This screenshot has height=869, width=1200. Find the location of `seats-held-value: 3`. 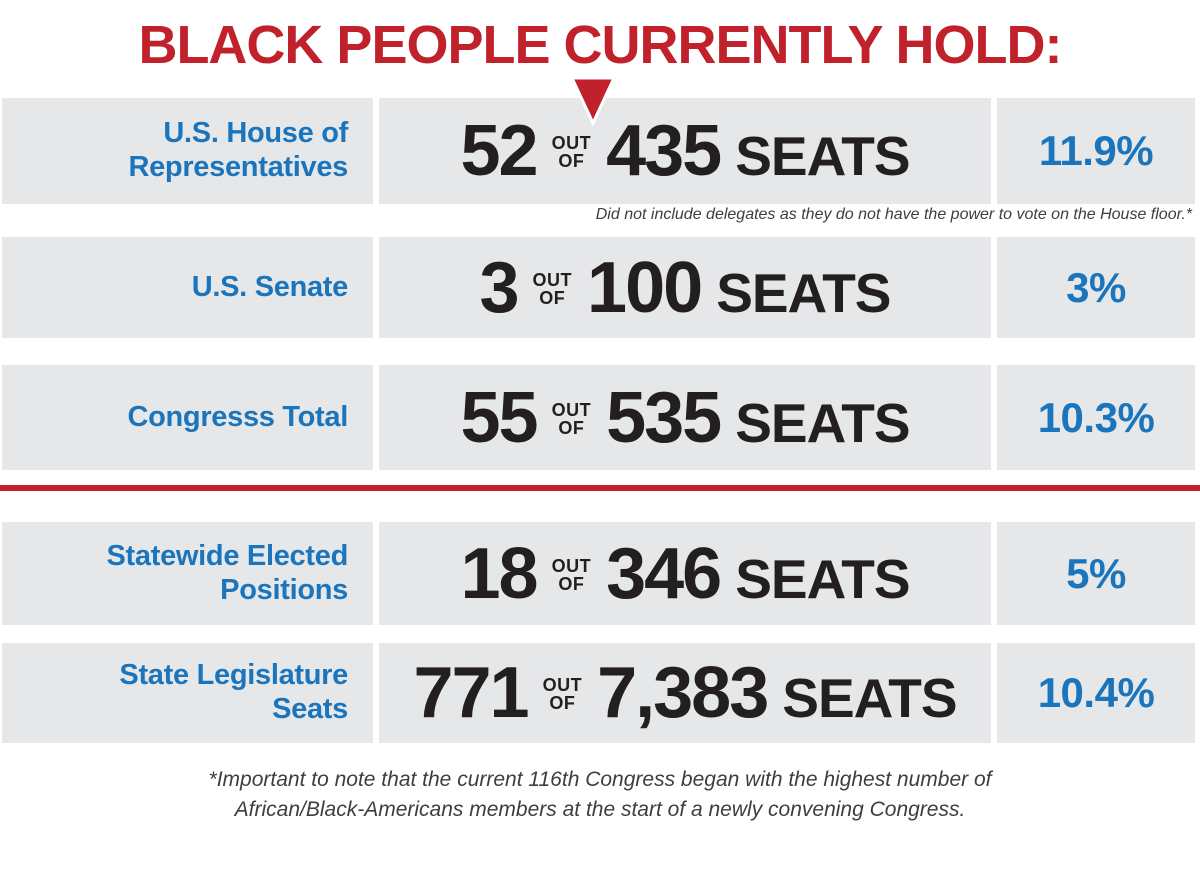

seats-held-value: 3 is located at coordinates (499, 287).